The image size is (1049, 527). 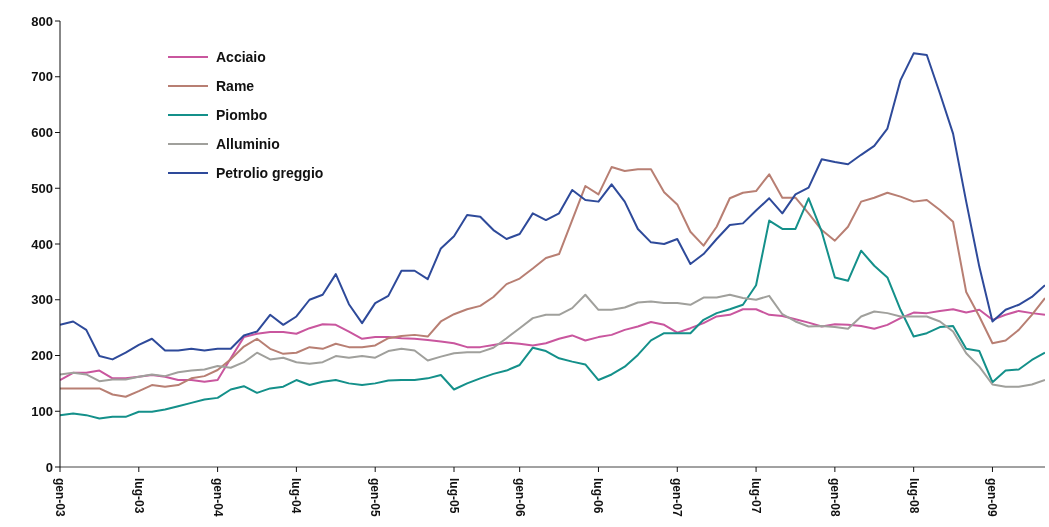 I want to click on legend-label: Alluminio, so click(x=248, y=143).